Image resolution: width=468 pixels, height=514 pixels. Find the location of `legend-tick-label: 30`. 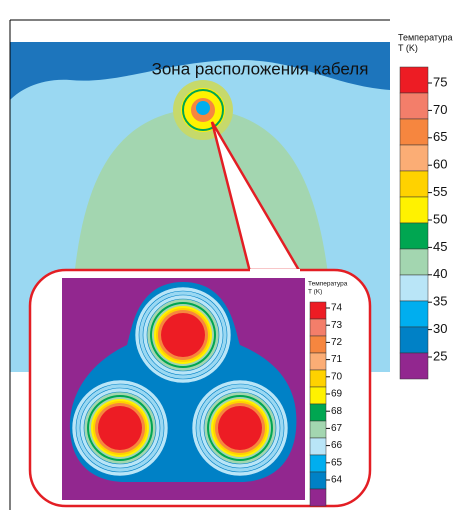

legend-tick-label: 30 is located at coordinates (440, 328).